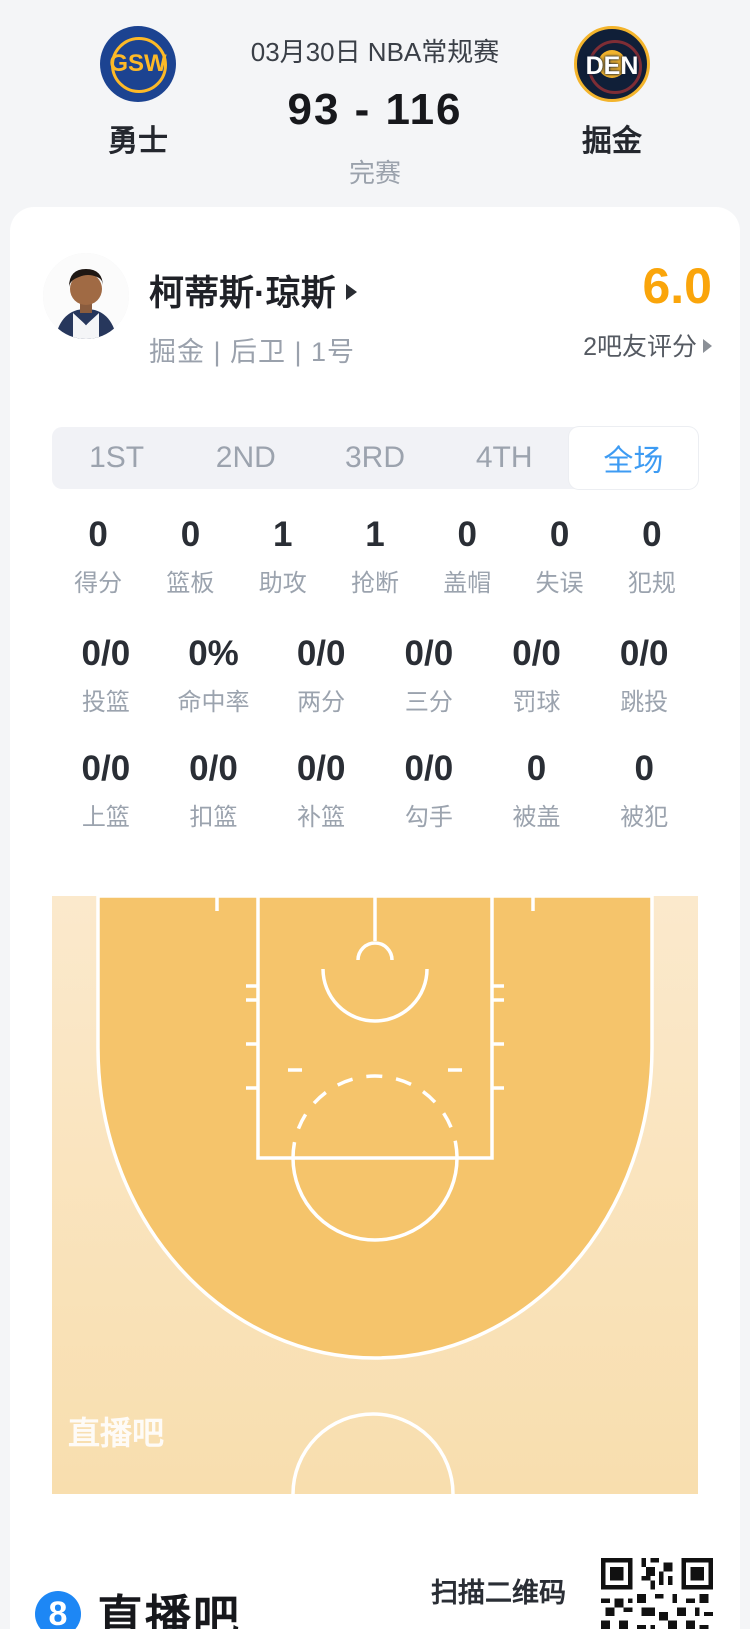  I want to click on stats-row-3: 0/0 上篮 0/0 扣篮 0/0 补篮 0/0 勾手 0 被盖 0 被犯, so click(375, 790).